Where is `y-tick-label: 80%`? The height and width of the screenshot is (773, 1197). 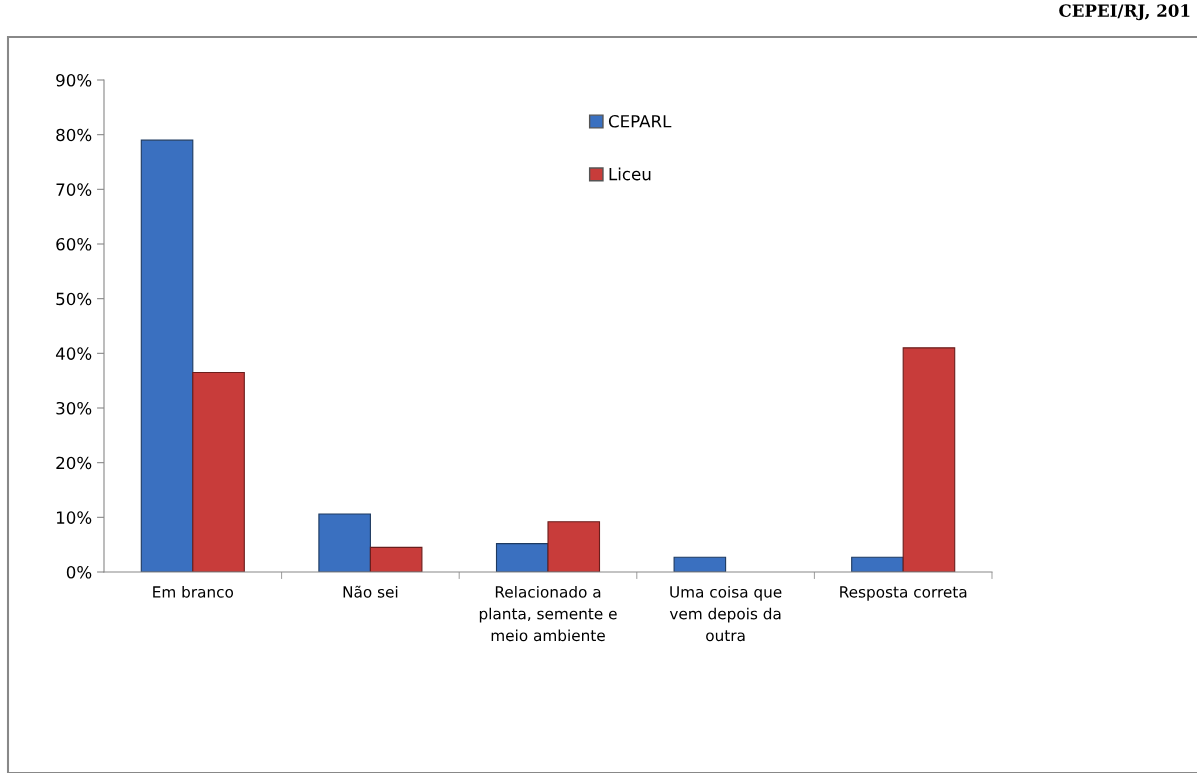 y-tick-label: 80% is located at coordinates (74, 135).